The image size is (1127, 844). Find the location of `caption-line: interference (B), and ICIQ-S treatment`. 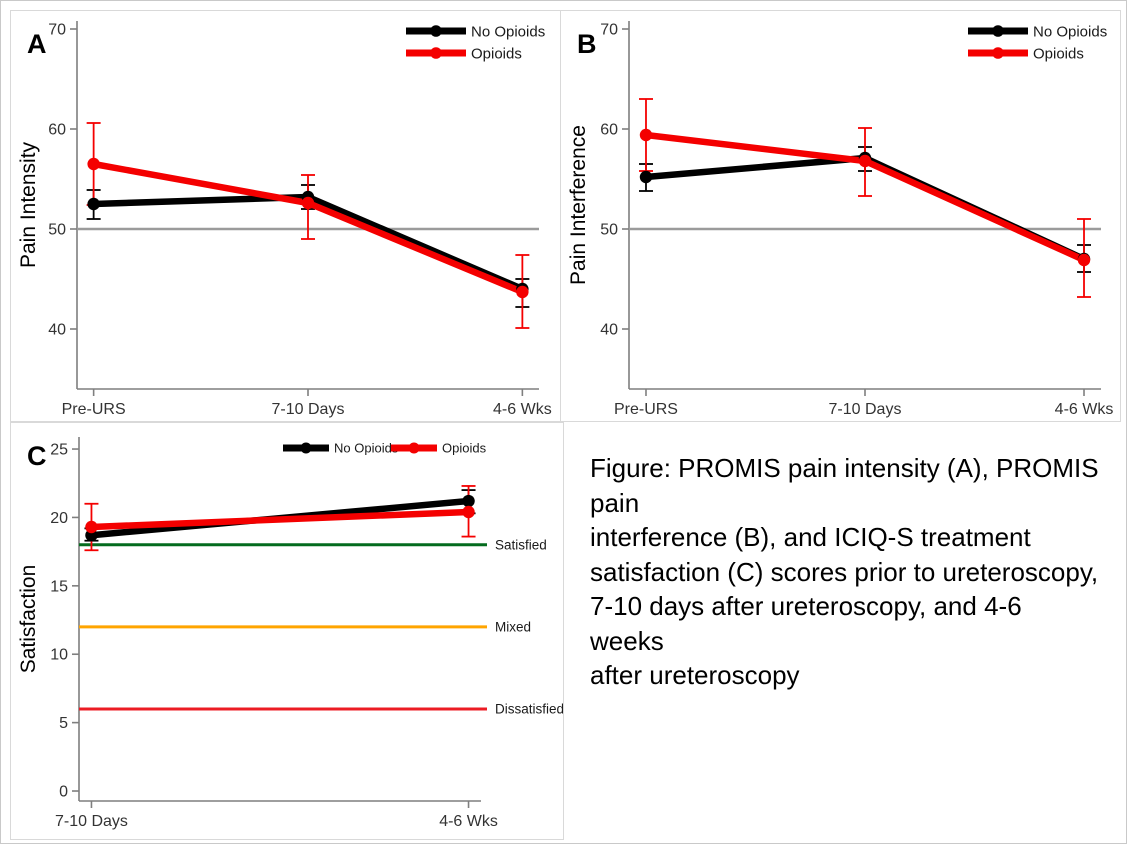

caption-line: interference (B), and ICIQ-S treatment is located at coordinates (810, 537).